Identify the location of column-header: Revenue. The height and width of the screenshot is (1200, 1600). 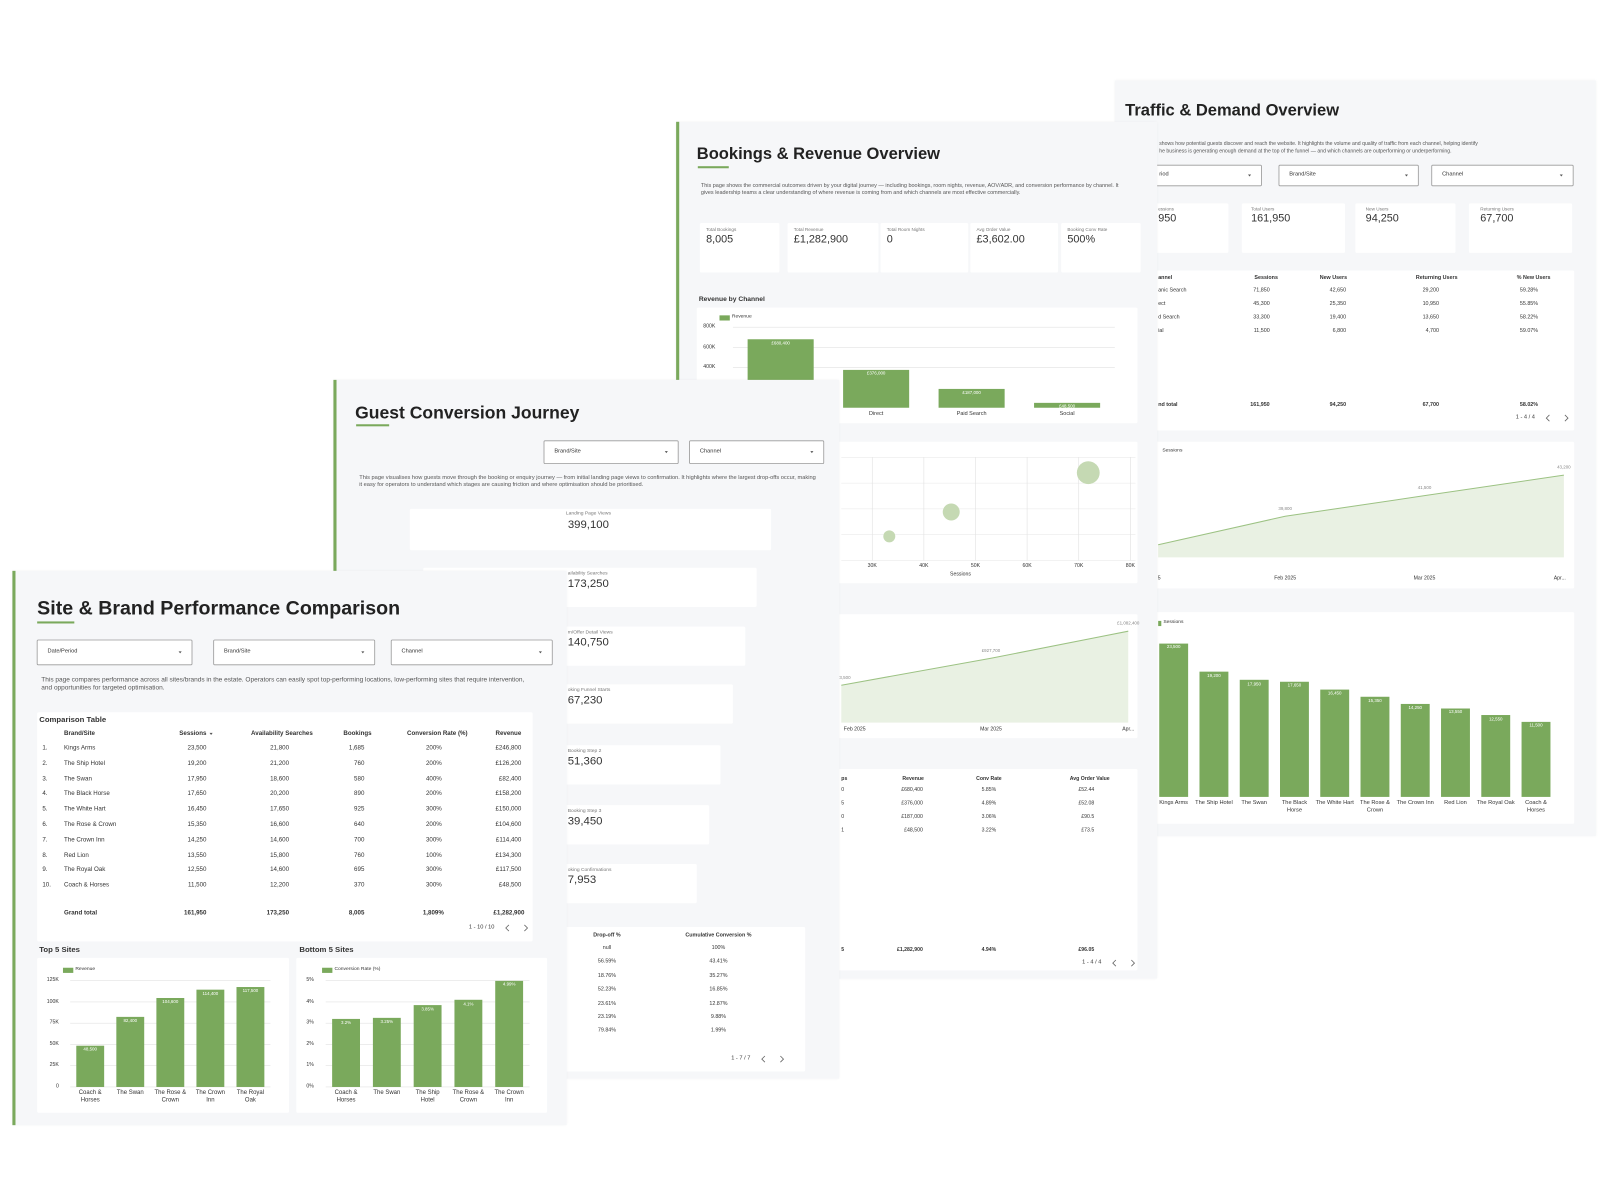
(913, 778).